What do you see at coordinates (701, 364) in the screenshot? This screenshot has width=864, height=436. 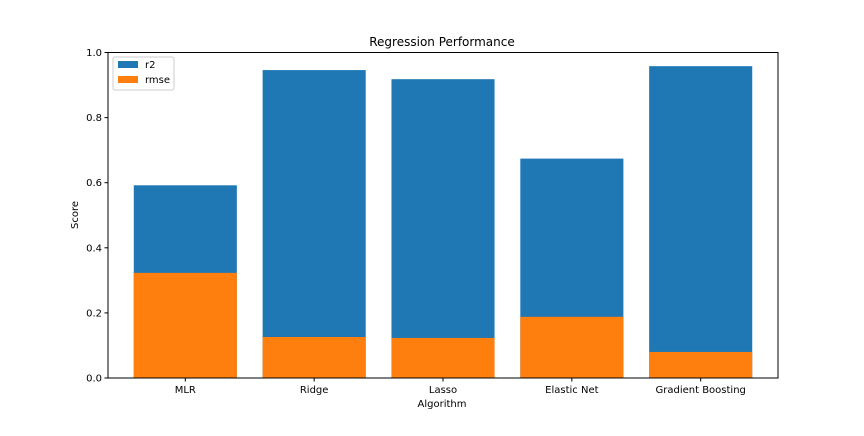 I see `bar-rmse-gradient-boosting` at bounding box center [701, 364].